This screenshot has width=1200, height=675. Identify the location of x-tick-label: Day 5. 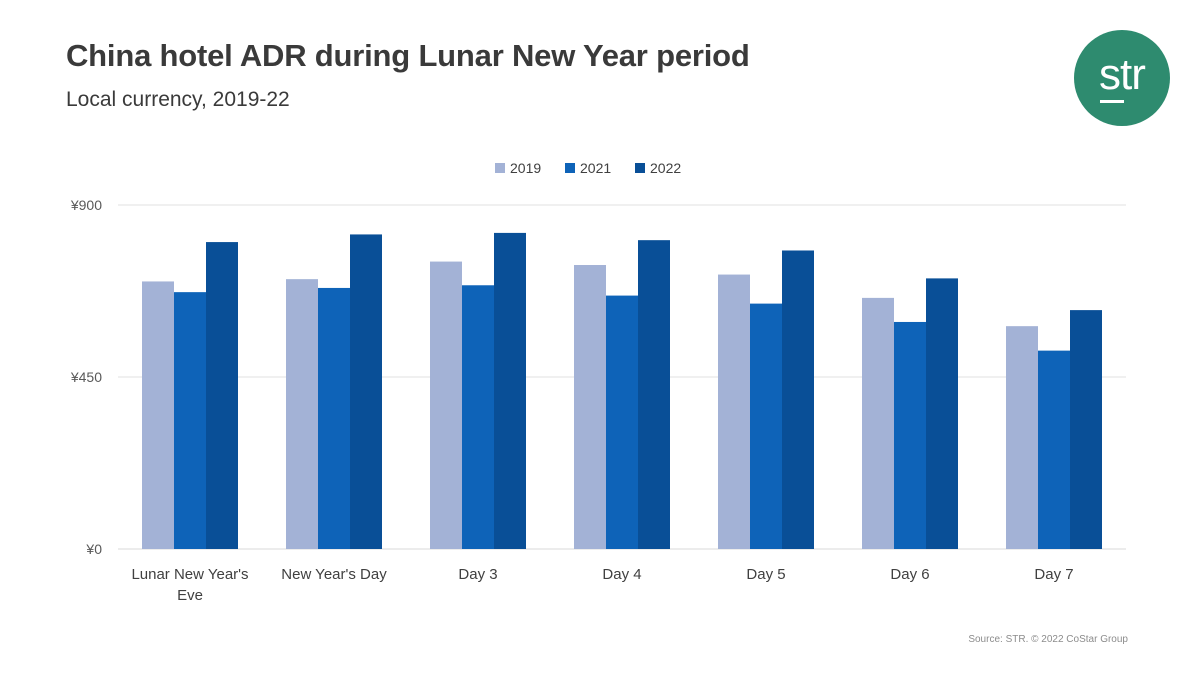
(765, 574).